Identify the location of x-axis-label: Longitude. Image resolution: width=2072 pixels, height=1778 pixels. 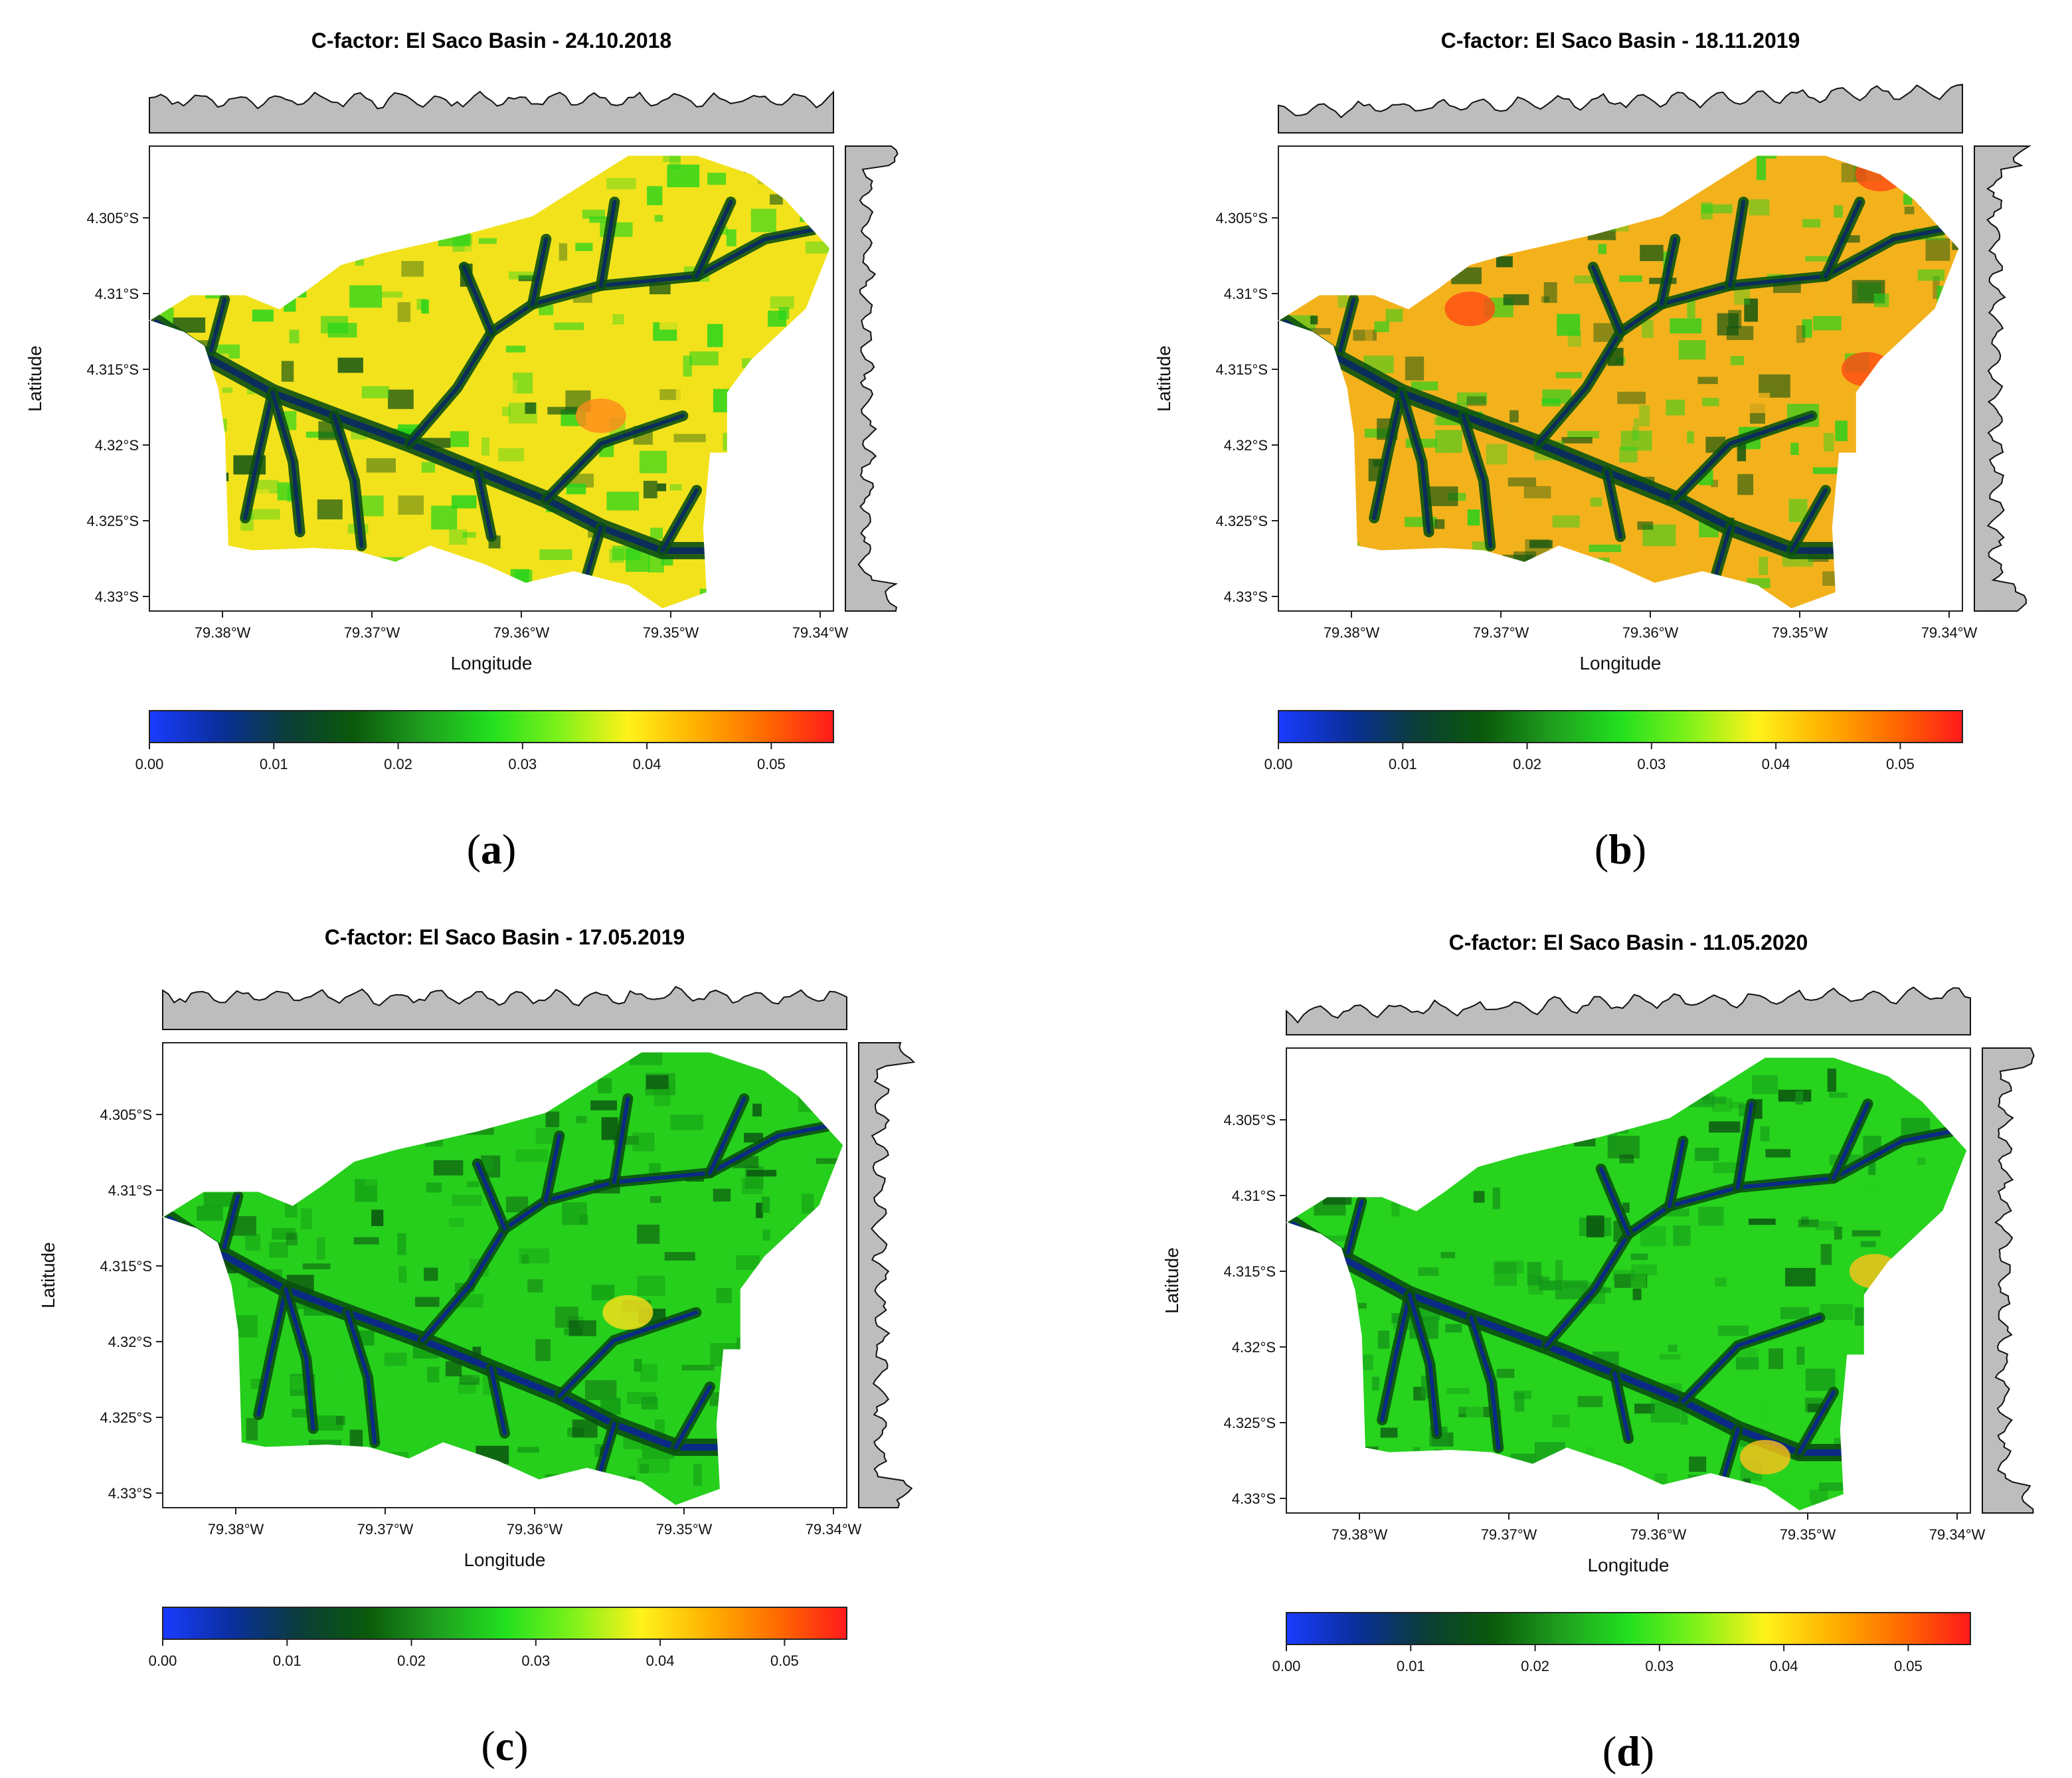
(1628, 1565).